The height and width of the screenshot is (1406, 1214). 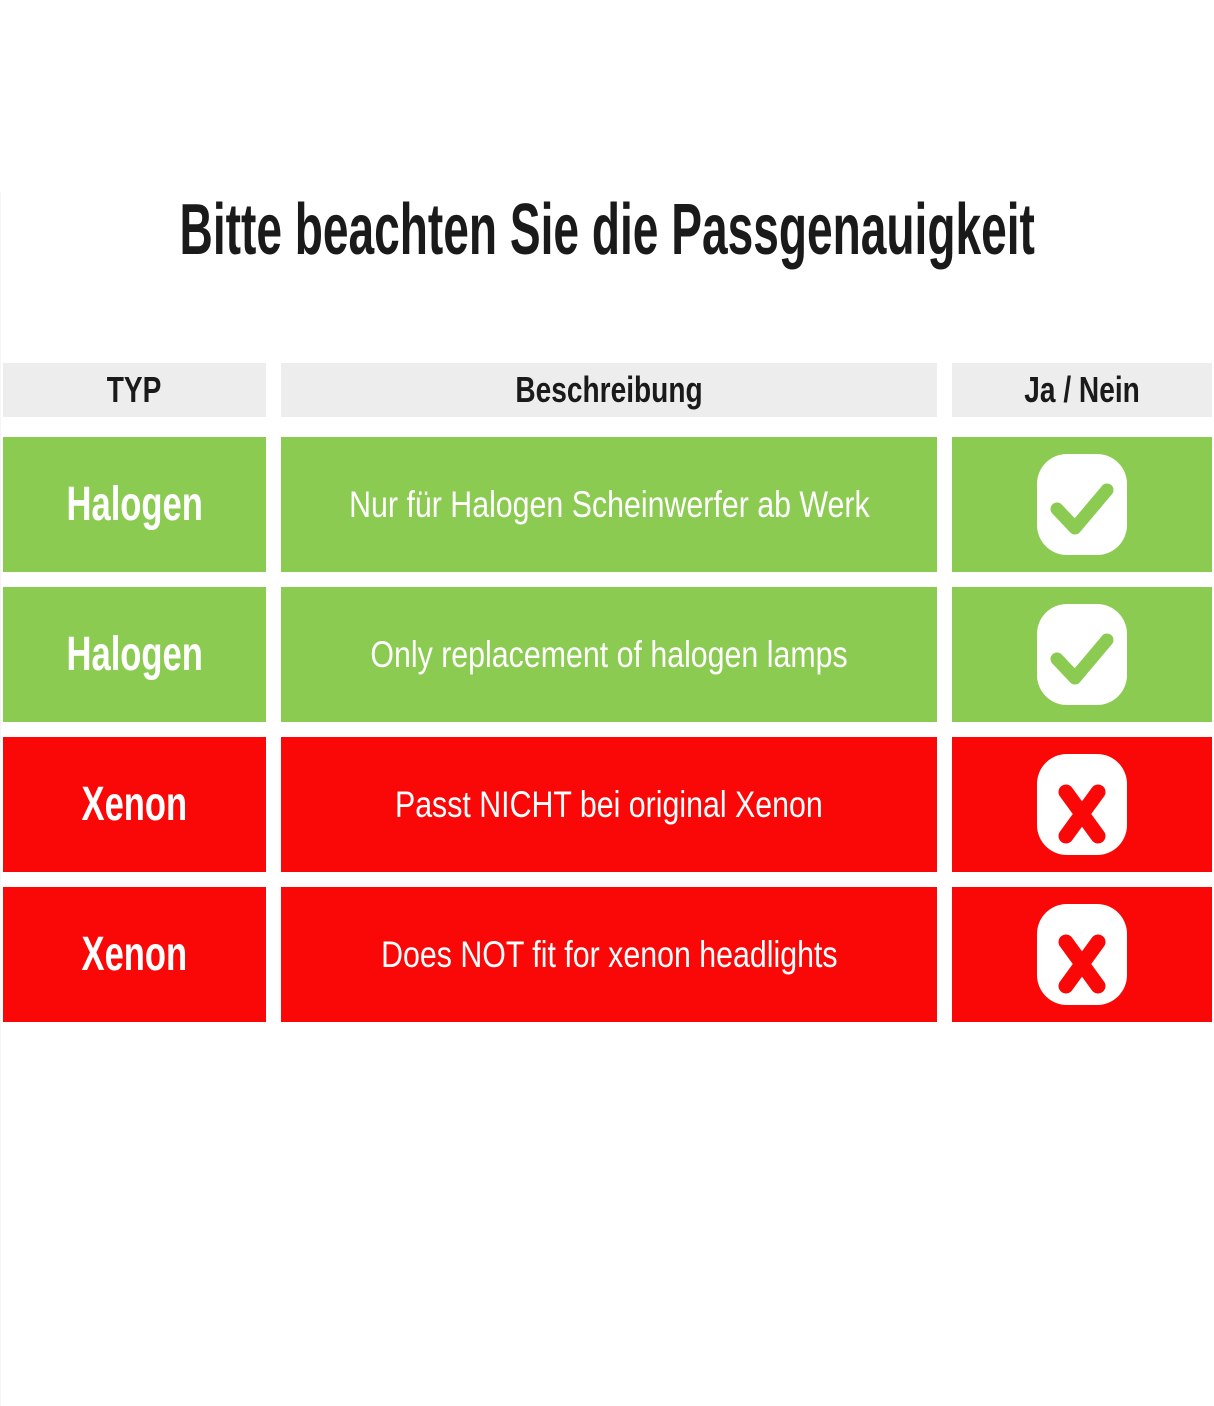 I want to click on header-label-ja-nein: Ja / Nein, so click(x=1082, y=389).